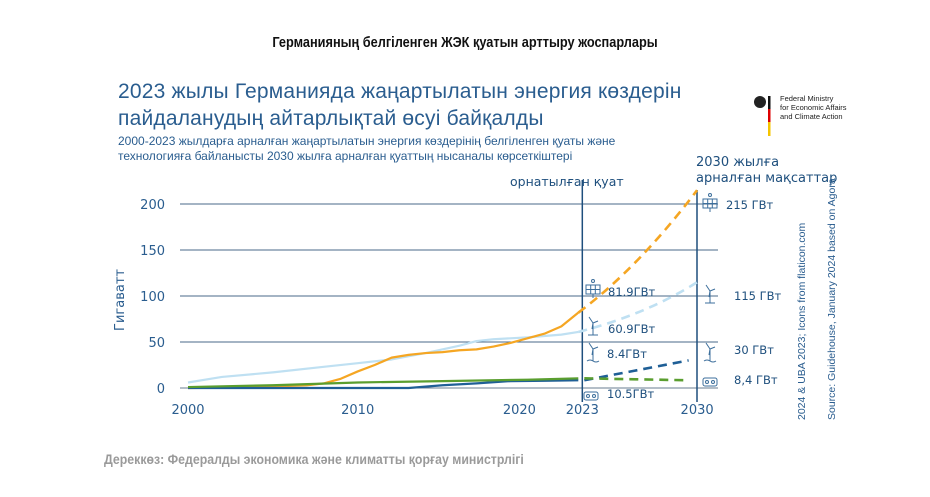 This screenshot has height=497, width=930. What do you see at coordinates (120, 300) in the screenshot?
I see `y-axis-label: Гигаватт` at bounding box center [120, 300].